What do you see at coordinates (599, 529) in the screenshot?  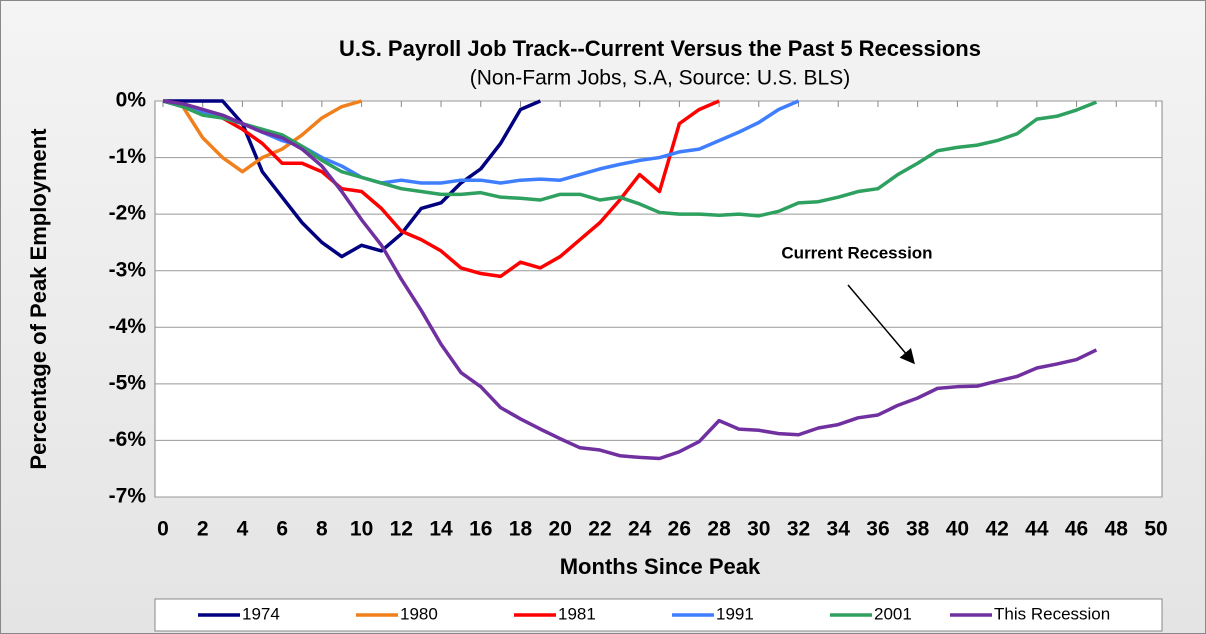 I see `x-tick-label: 22` at bounding box center [599, 529].